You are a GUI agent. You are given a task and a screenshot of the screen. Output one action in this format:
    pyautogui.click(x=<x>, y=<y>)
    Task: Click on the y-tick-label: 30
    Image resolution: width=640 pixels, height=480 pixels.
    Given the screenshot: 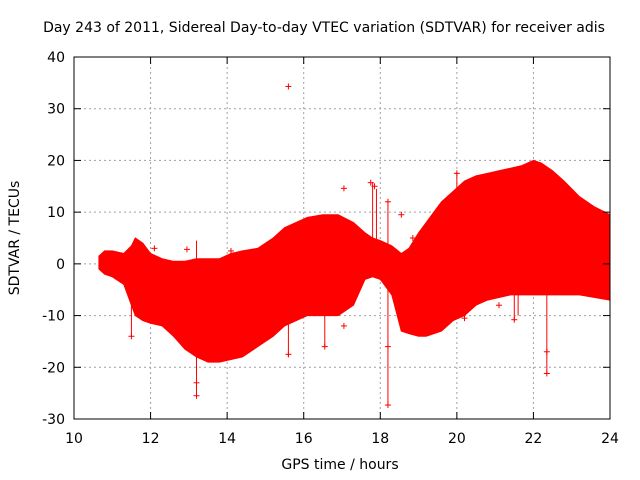 What is the action you would take?
    pyautogui.click(x=56, y=110)
    